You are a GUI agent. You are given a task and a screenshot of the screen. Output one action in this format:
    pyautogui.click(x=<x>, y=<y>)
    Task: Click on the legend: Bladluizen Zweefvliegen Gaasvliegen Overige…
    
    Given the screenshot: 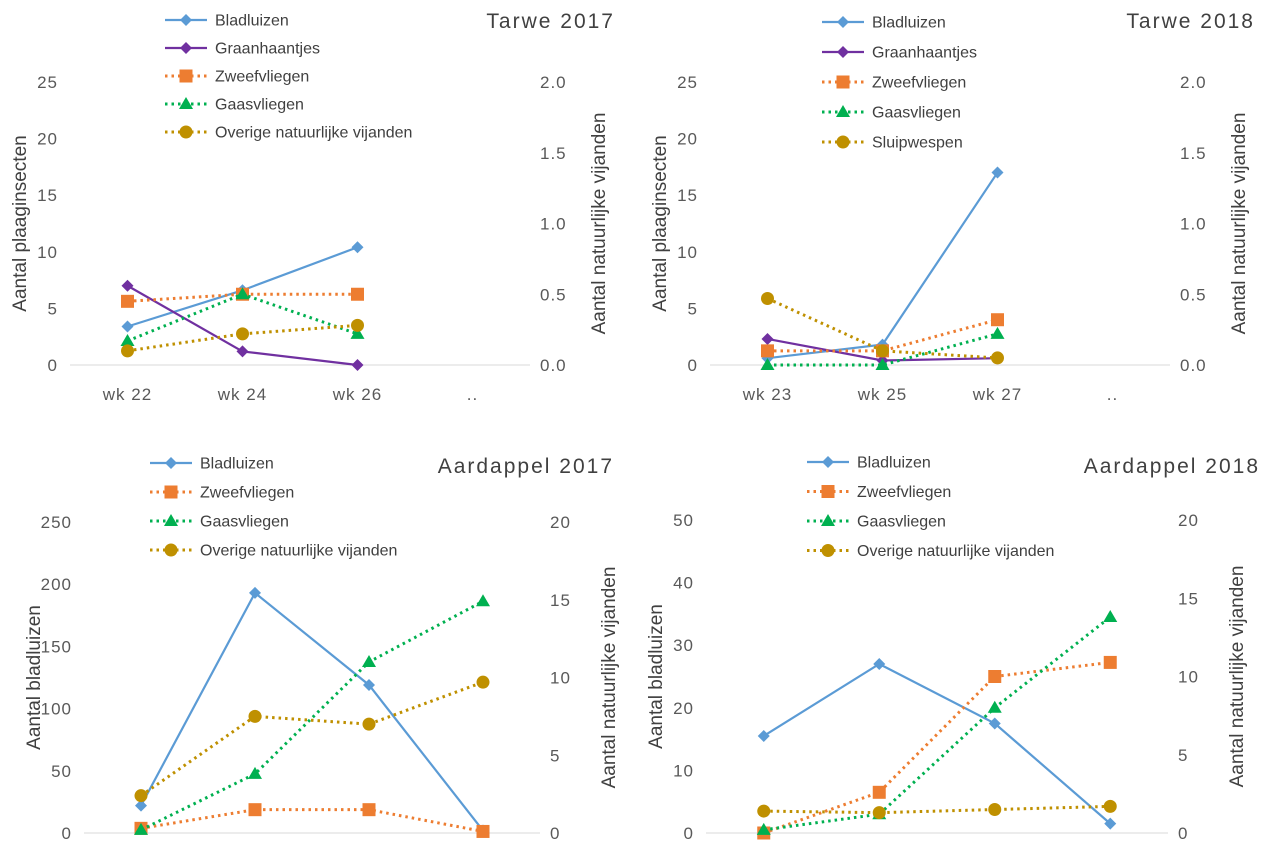 What is the action you would take?
    pyautogui.click(x=930, y=507)
    